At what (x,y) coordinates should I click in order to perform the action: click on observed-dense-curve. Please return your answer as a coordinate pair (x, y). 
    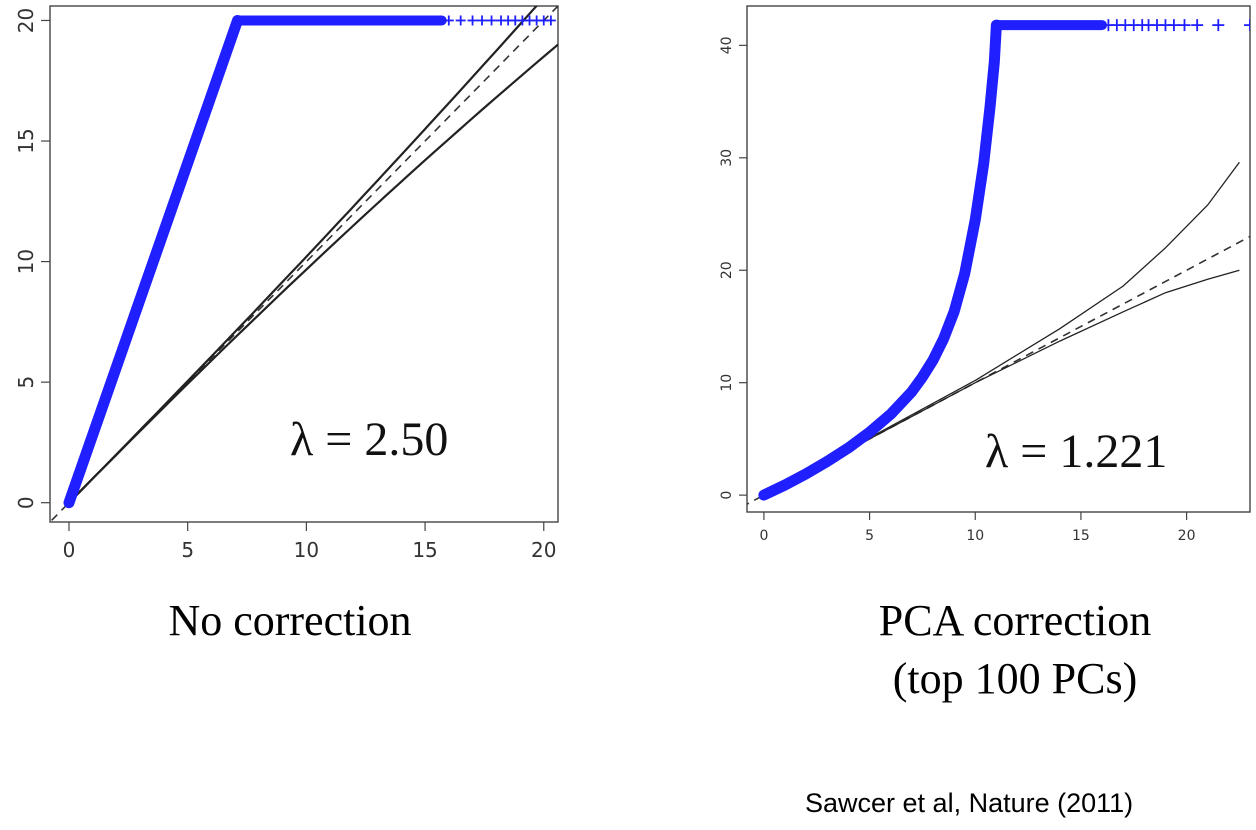
    Looking at the image, I should click on (880, 260).